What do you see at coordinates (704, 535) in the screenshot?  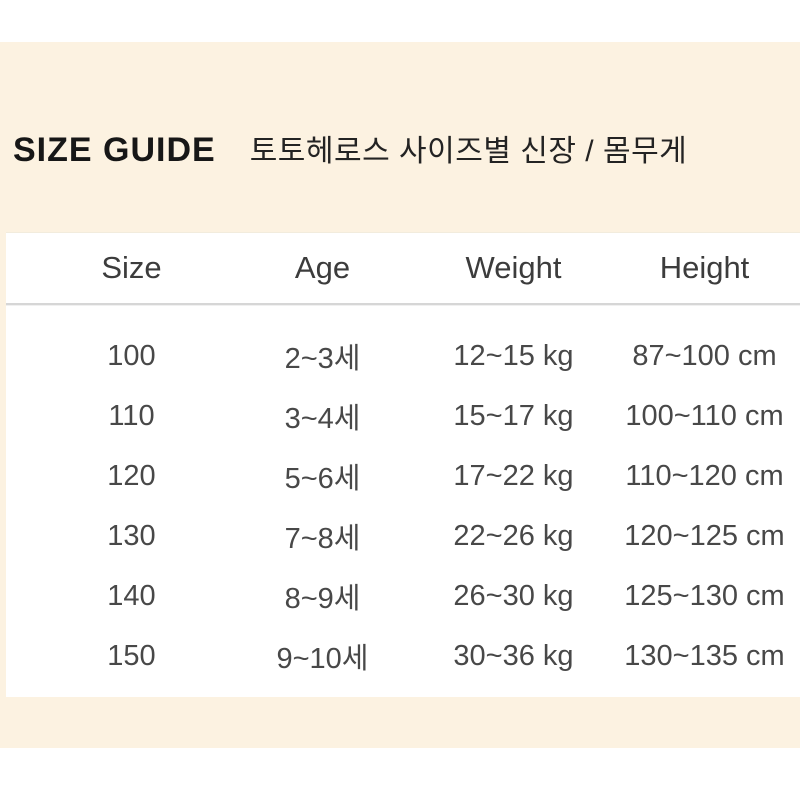 I see `cell-height: 120~125 cm` at bounding box center [704, 535].